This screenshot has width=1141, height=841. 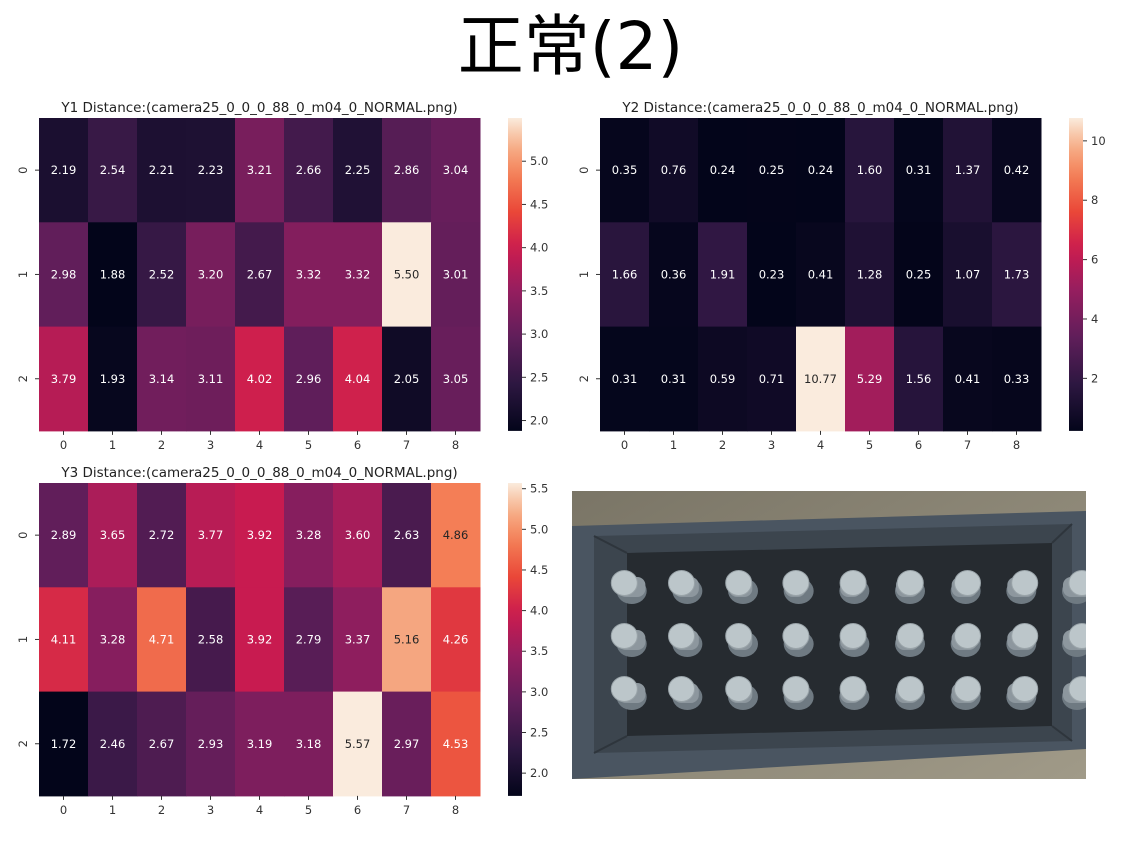 I want to click on colorbar-tick-label: 10, so click(x=1098, y=141).